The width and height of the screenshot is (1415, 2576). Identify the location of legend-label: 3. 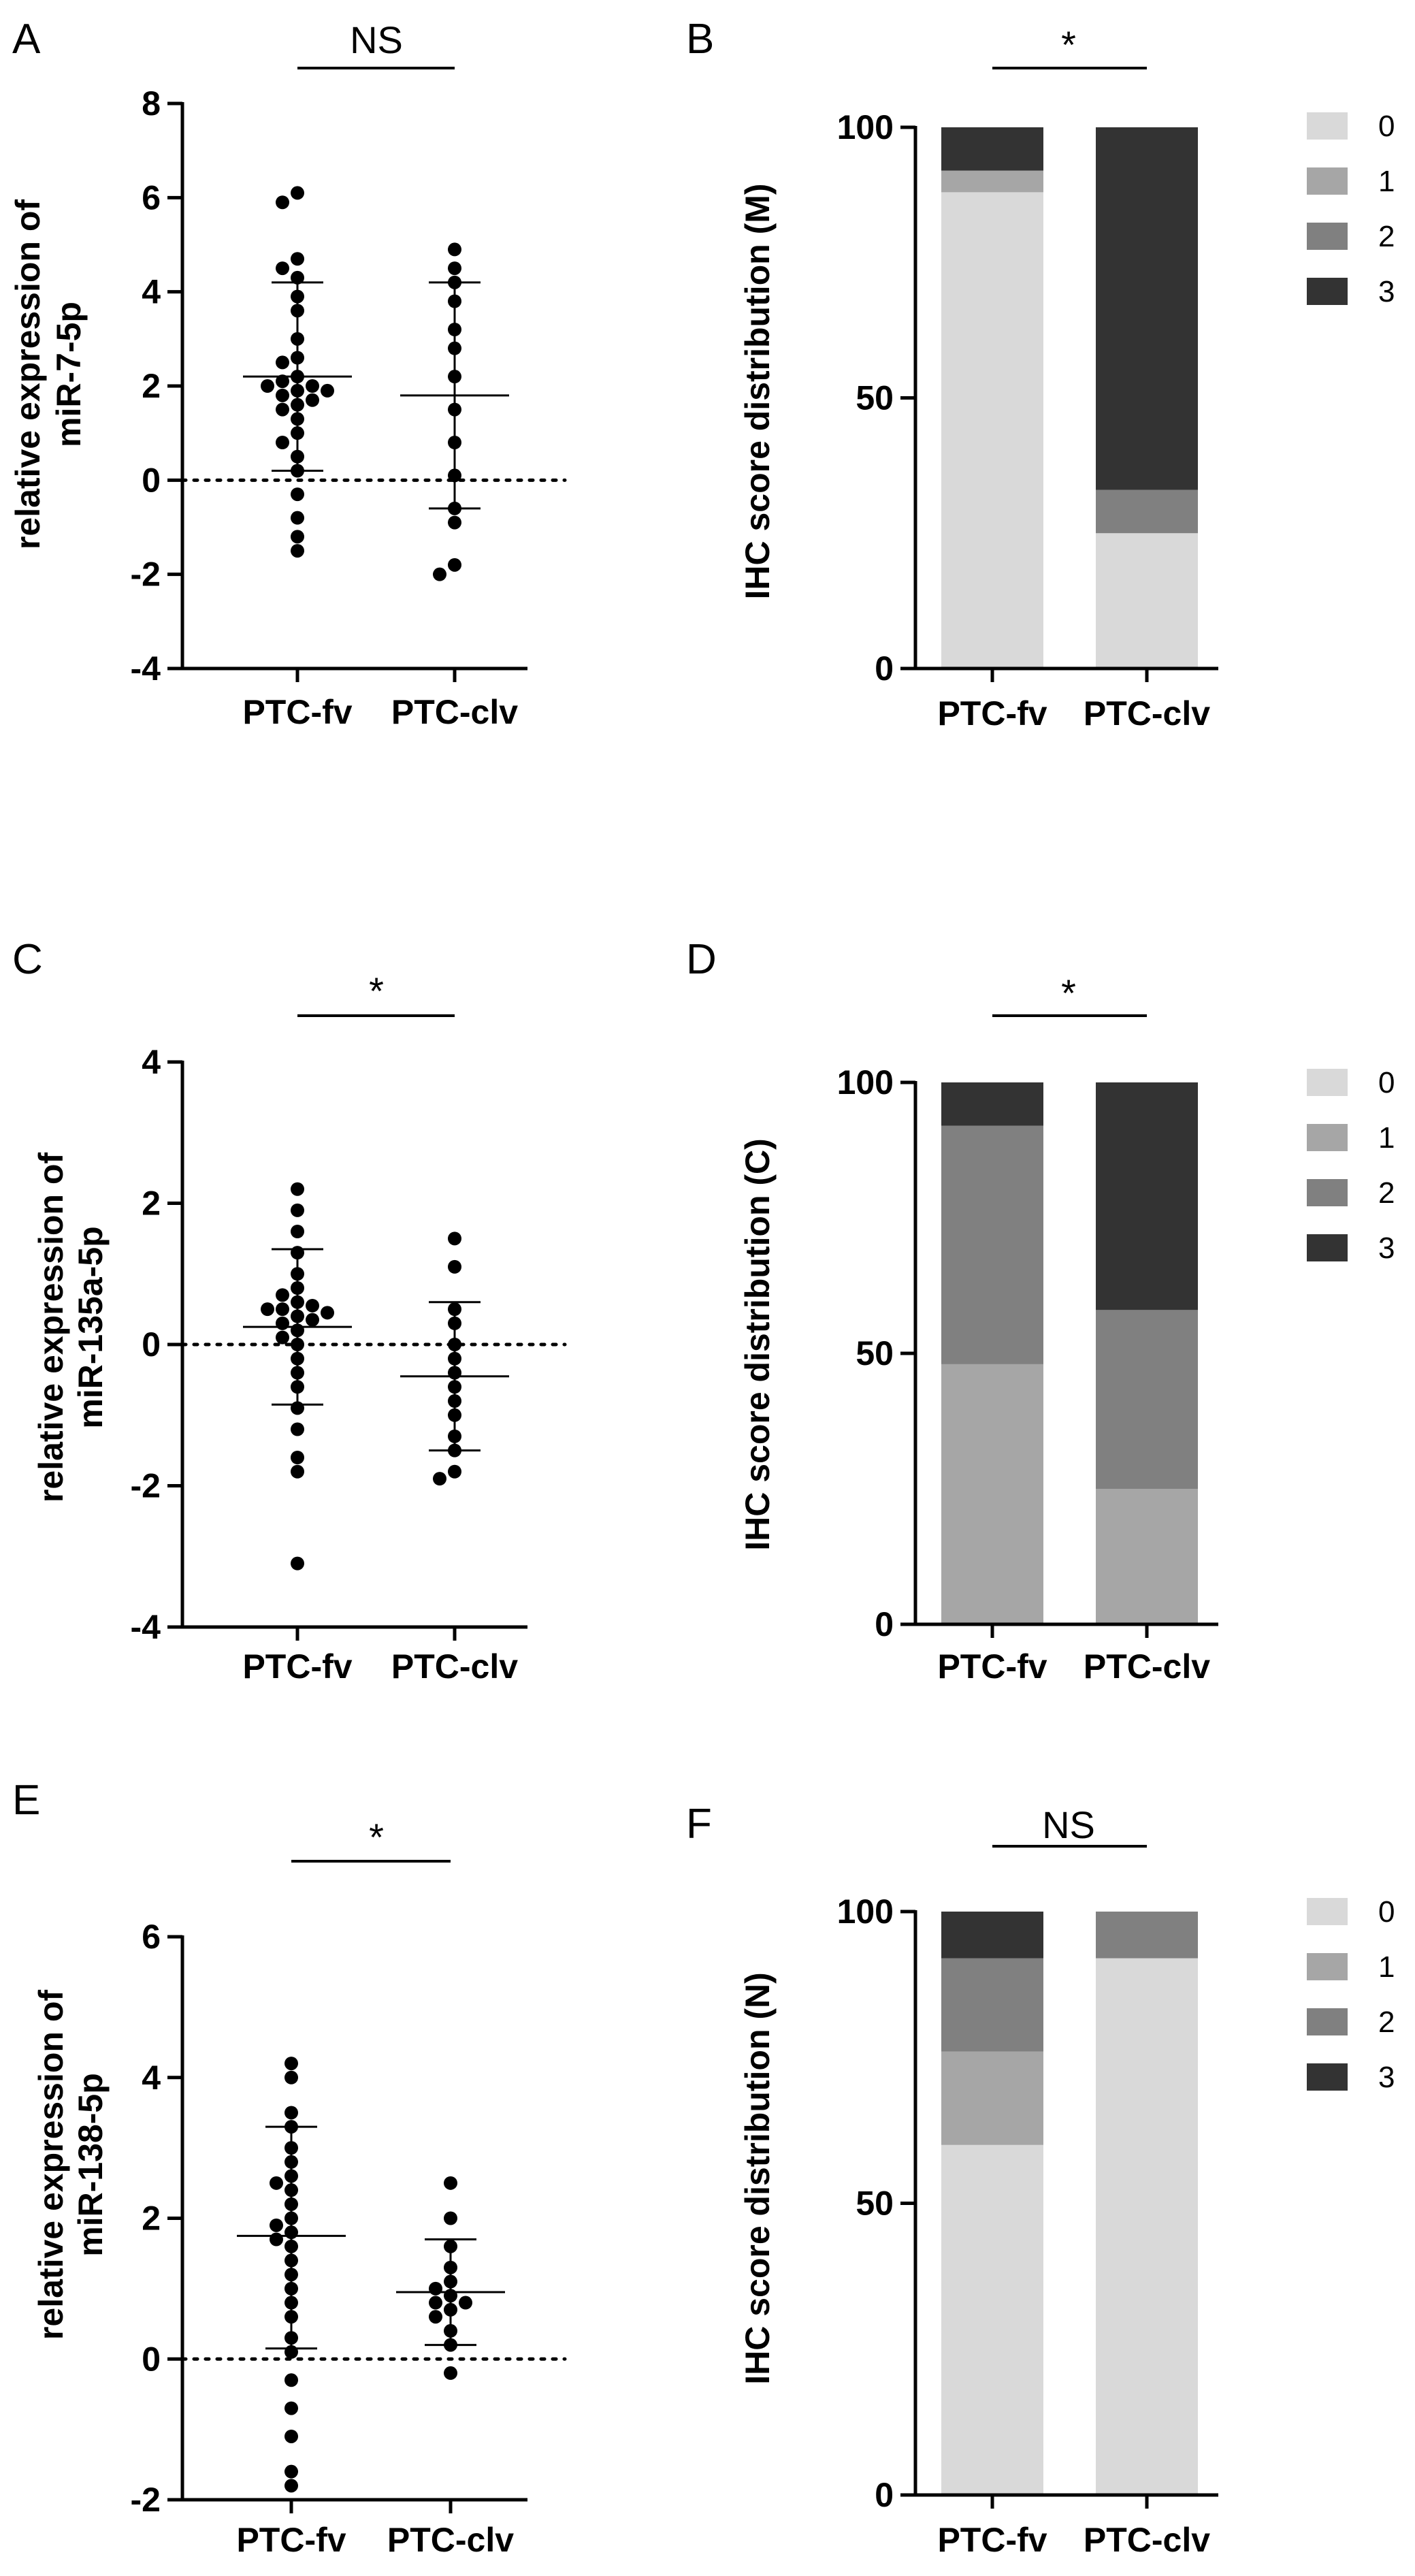
(1386, 1248).